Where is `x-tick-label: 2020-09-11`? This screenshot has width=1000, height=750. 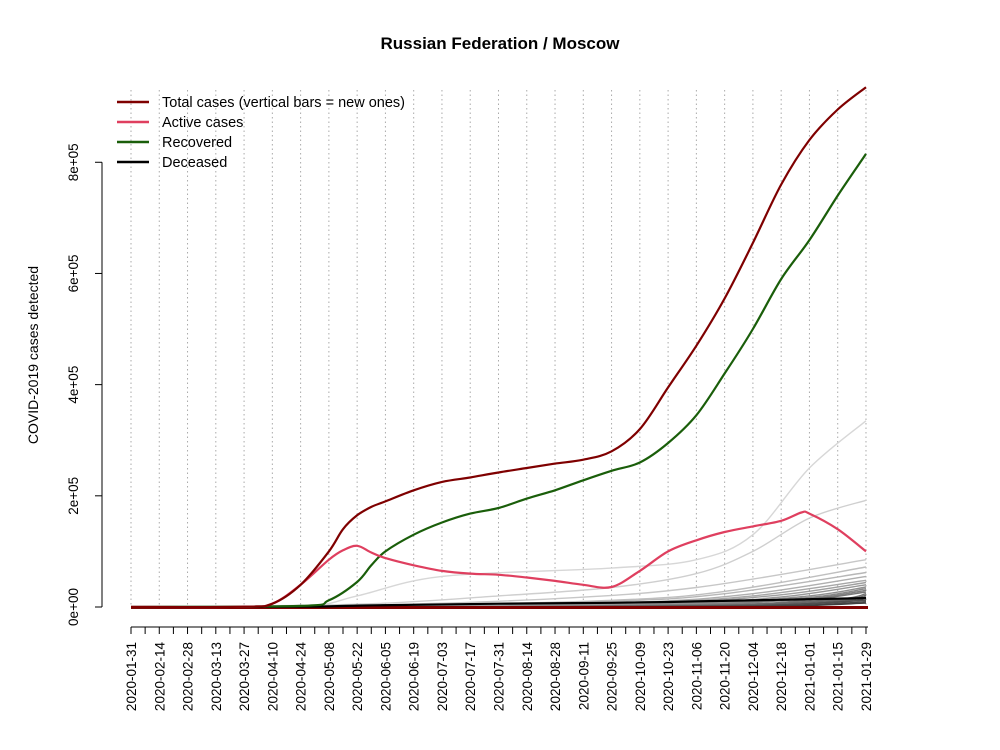 x-tick-label: 2020-09-11 is located at coordinates (583, 676).